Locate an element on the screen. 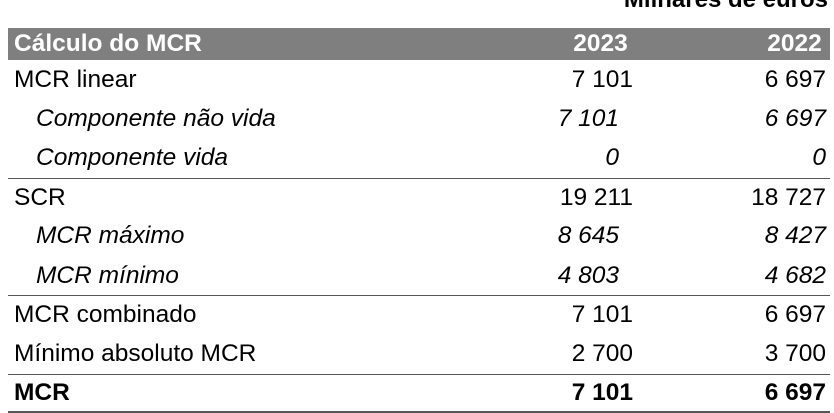 This screenshot has width=834, height=413. row-label: MCR combinado is located at coordinates (105, 315).